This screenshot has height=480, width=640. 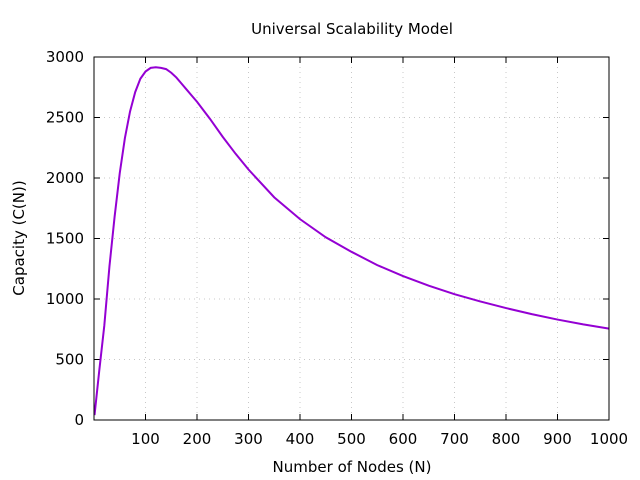 What do you see at coordinates (65, 239) in the screenshot?
I see `y-tick-label: 1500` at bounding box center [65, 239].